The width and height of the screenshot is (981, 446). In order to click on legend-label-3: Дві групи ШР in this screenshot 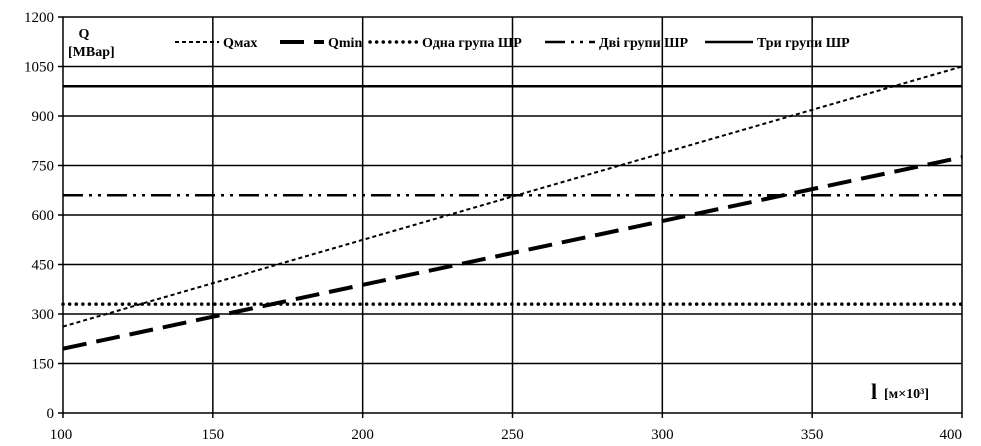, I will do `click(644, 43)`.